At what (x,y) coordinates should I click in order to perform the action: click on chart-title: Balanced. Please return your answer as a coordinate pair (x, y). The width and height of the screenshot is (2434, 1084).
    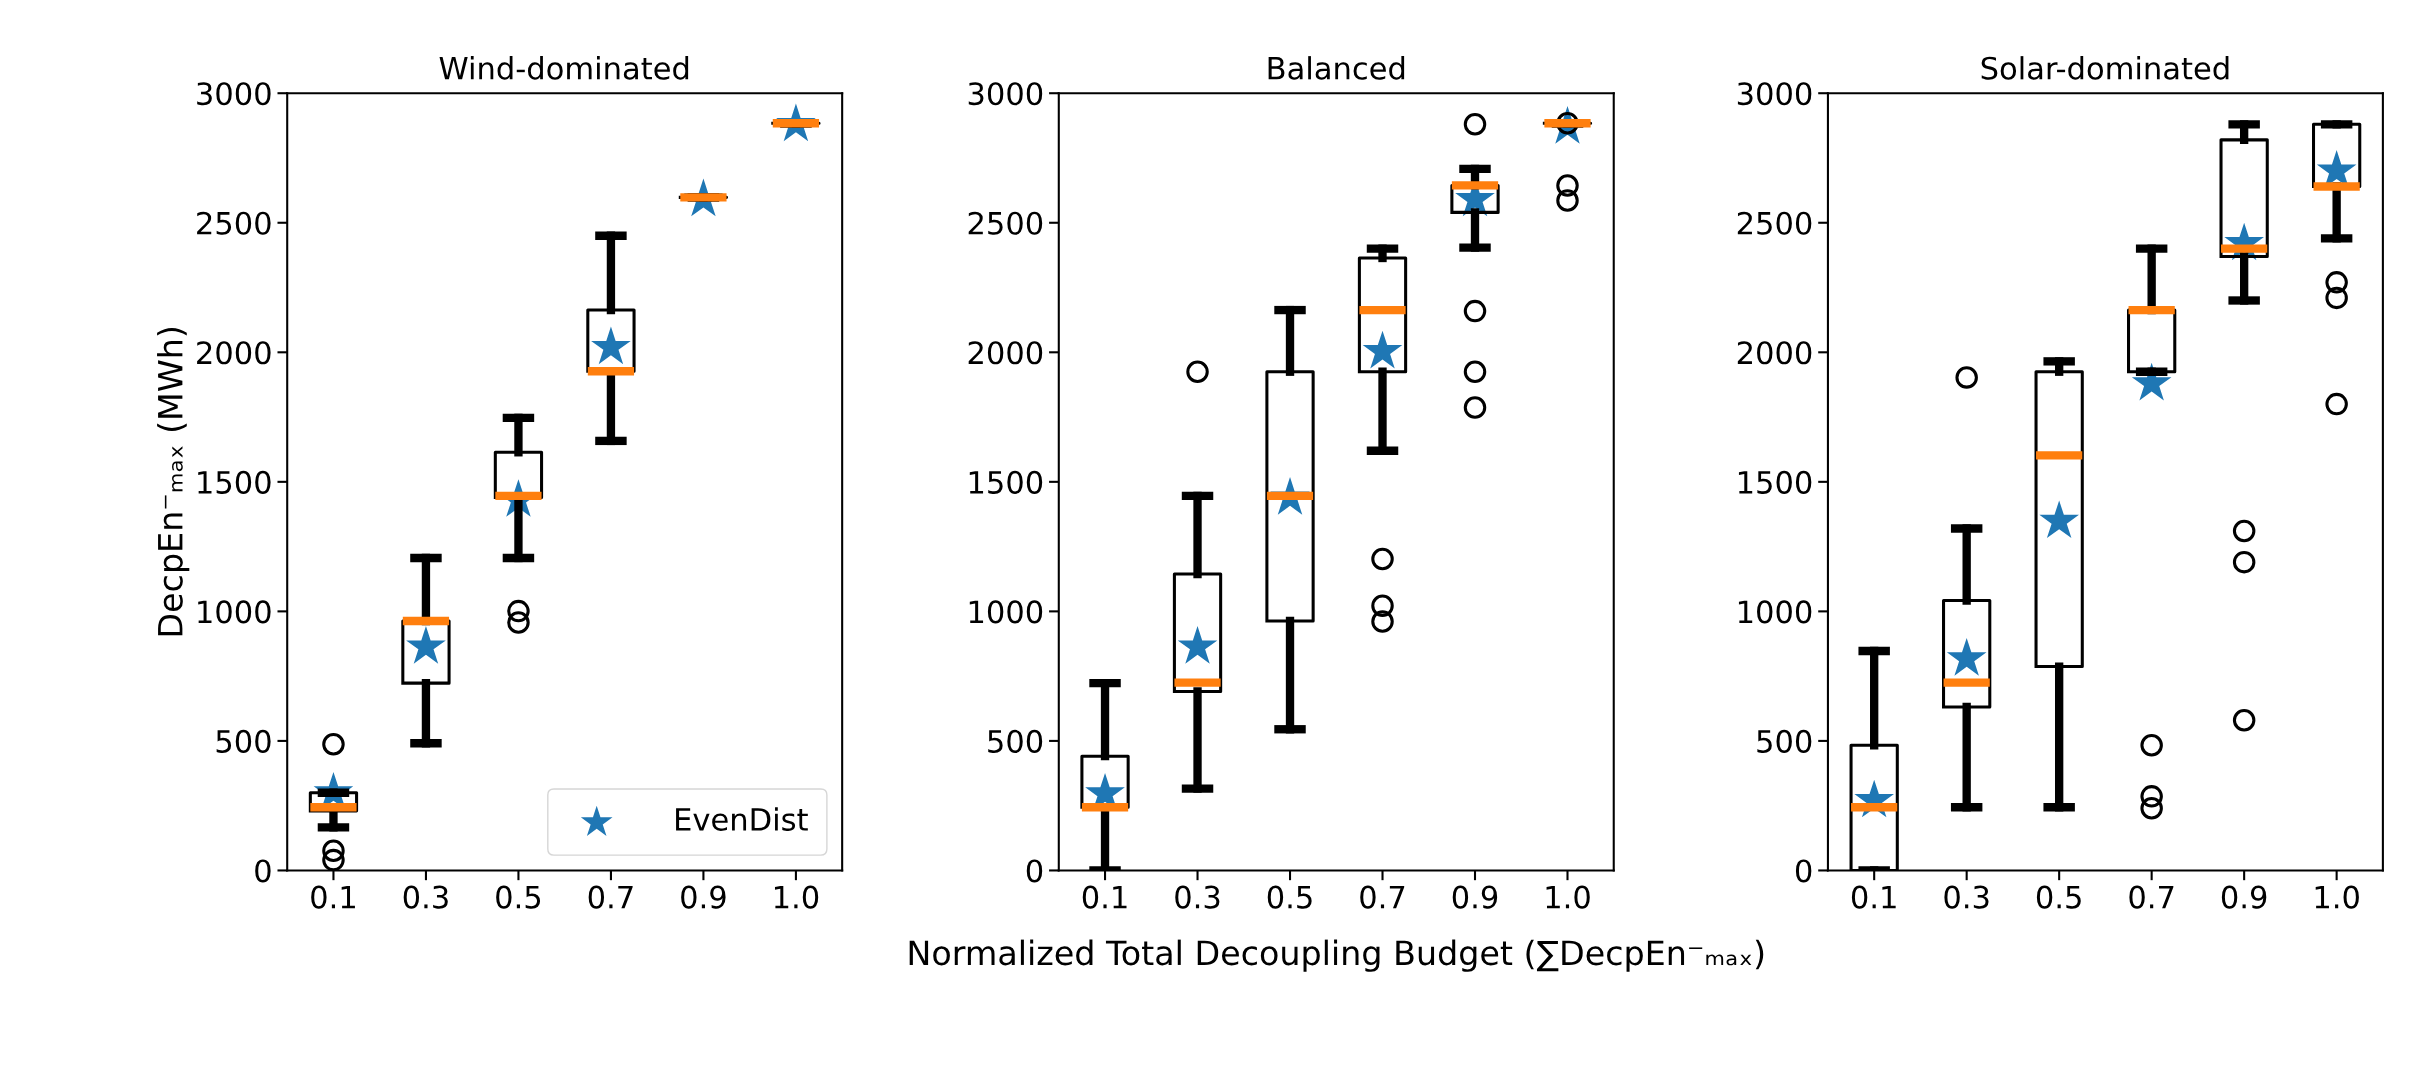
    Looking at the image, I should click on (1336, 68).